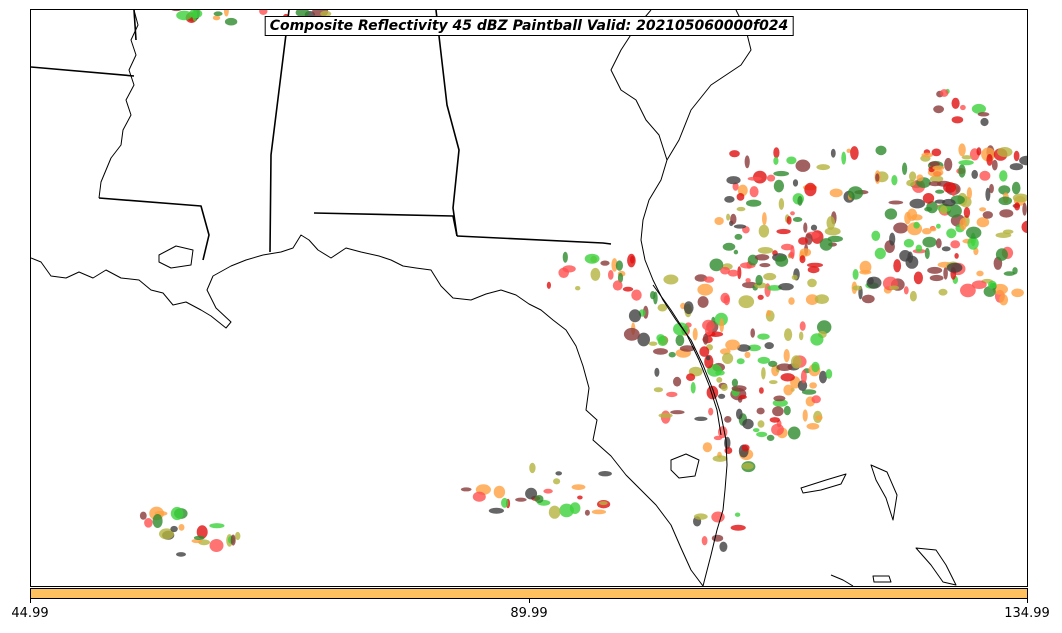 The height and width of the screenshot is (633, 1062). Describe the element at coordinates (118, 104) in the screenshot. I see `mississippi-river` at that location.